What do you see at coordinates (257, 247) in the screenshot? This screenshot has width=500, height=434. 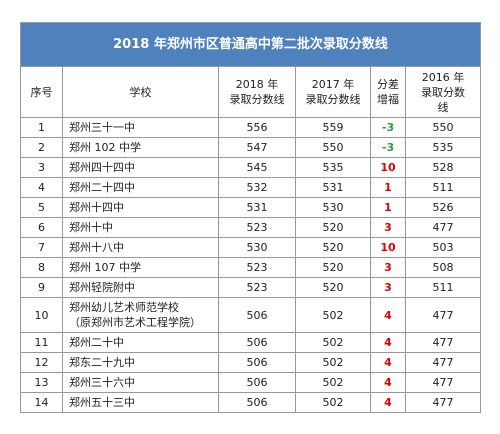 I see `score-2018: 530` at bounding box center [257, 247].